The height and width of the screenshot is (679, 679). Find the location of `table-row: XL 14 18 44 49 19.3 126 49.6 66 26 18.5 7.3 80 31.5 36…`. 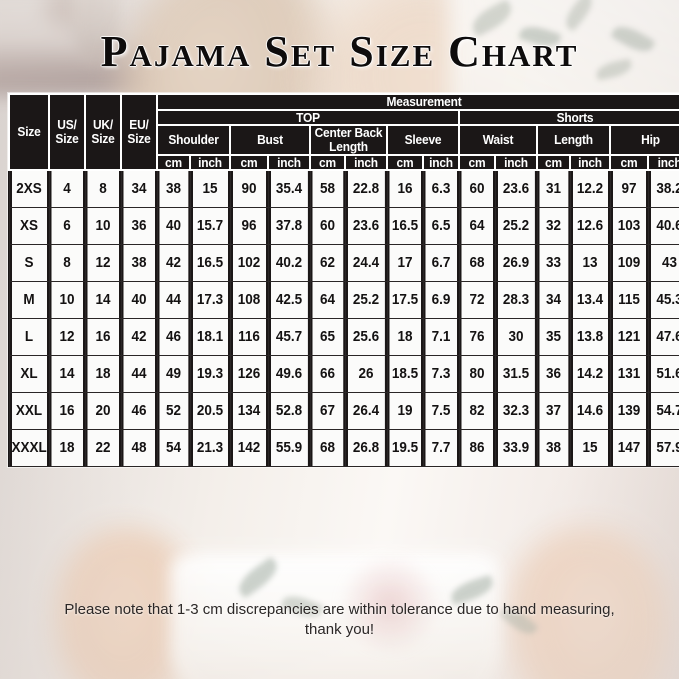

table-row: XL 14 18 44 49 19.3 126 49.6 66 26 18.5 7.3 80 31.5 36… is located at coordinates (344, 373).